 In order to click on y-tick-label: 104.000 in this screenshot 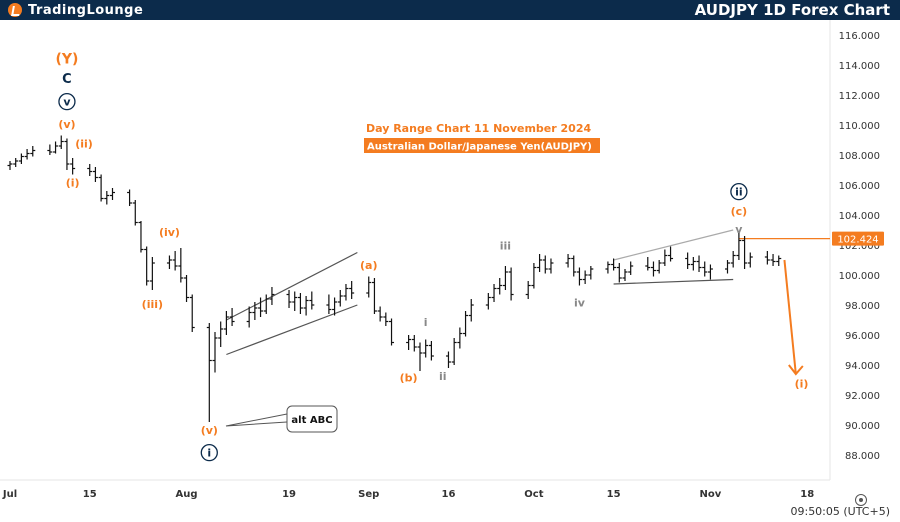, I will do `click(859, 216)`.